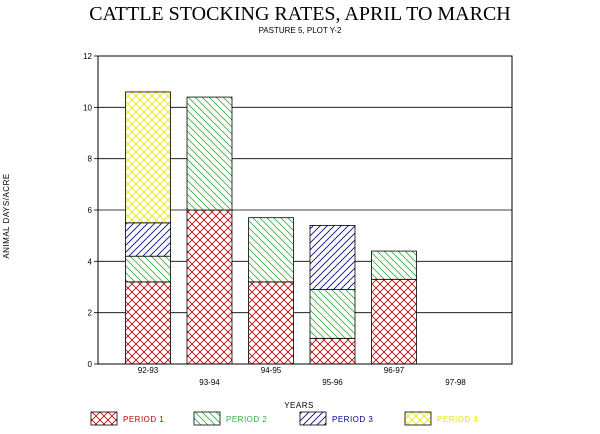 Image resolution: width=600 pixels, height=434 pixels. What do you see at coordinates (394, 370) in the screenshot?
I see `x-tick-label: 96-97` at bounding box center [394, 370].